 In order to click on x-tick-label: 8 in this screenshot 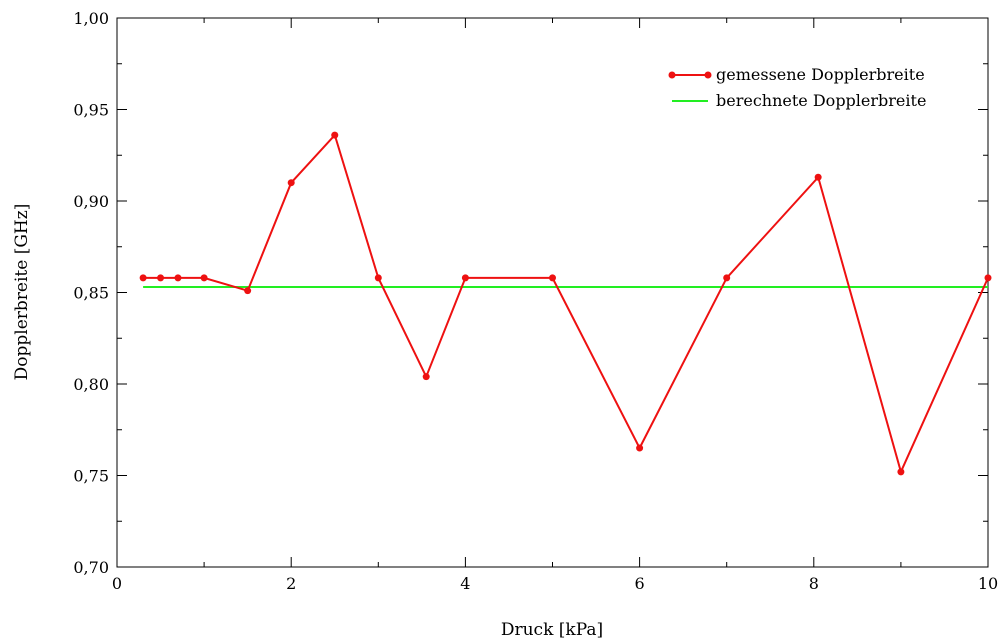, I will do `click(814, 583)`.